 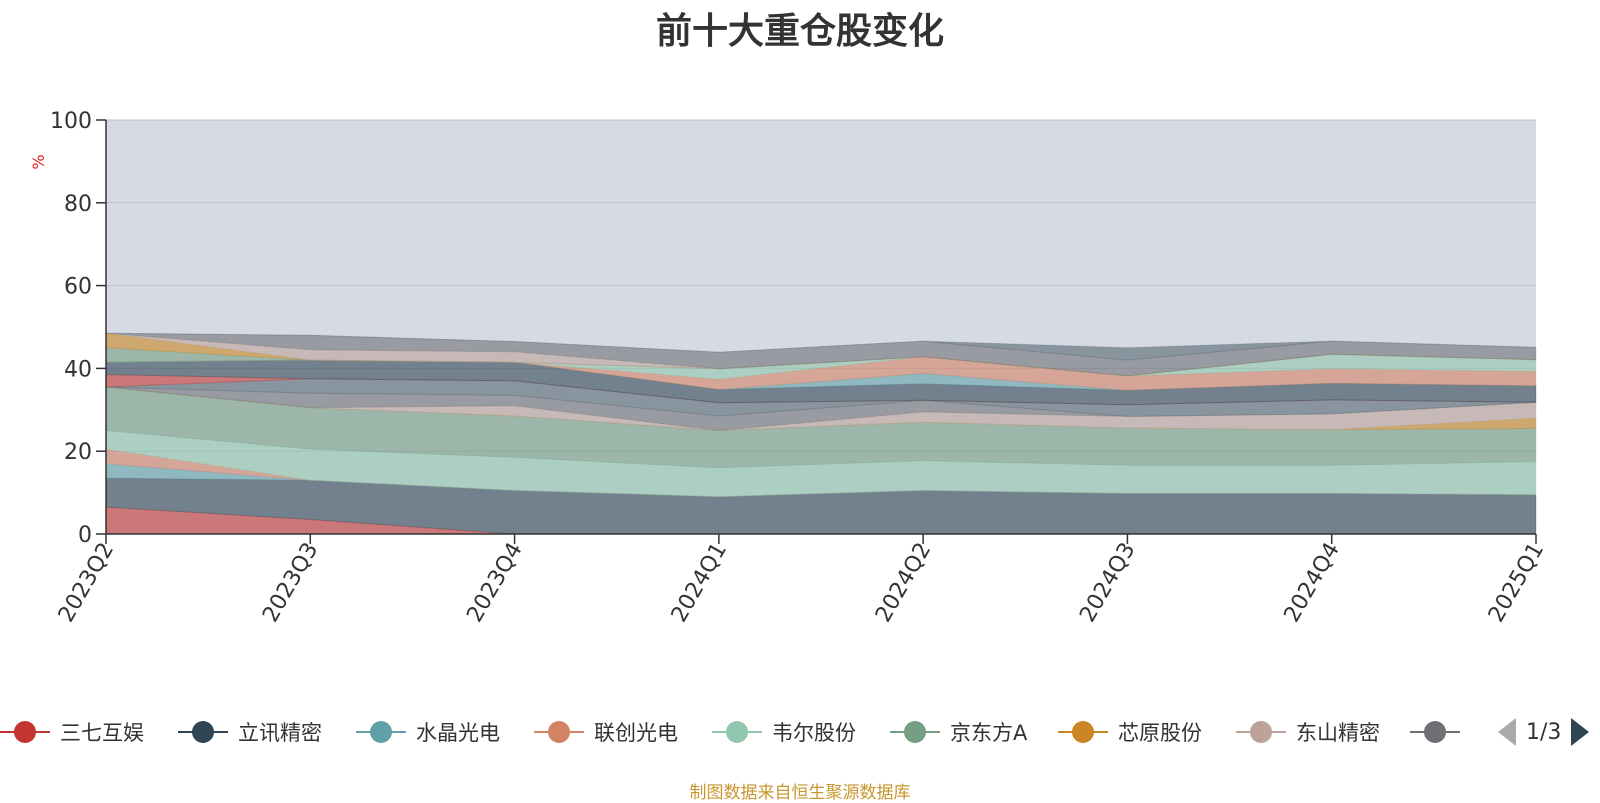 I want to click on legend-item: 三七互娱, so click(x=72, y=732).